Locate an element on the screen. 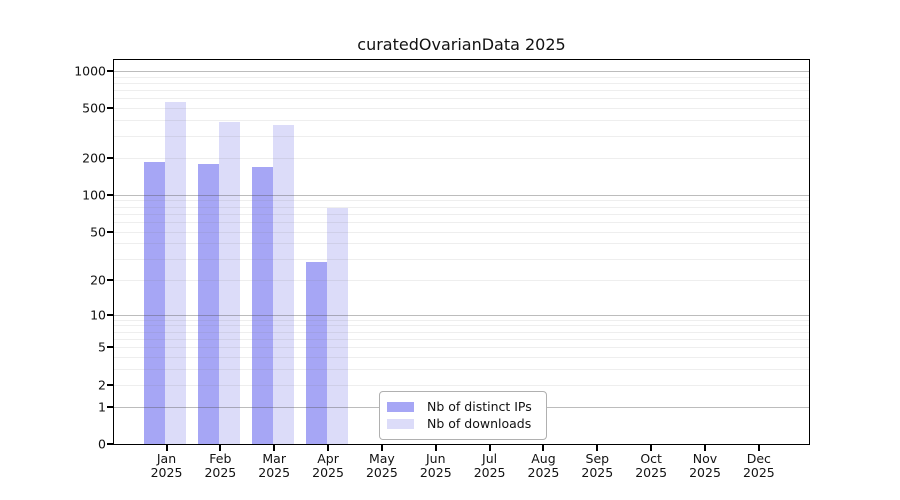 Image resolution: width=900 pixels, height=500 pixels. x-tick-mark-jan is located at coordinates (166, 448).